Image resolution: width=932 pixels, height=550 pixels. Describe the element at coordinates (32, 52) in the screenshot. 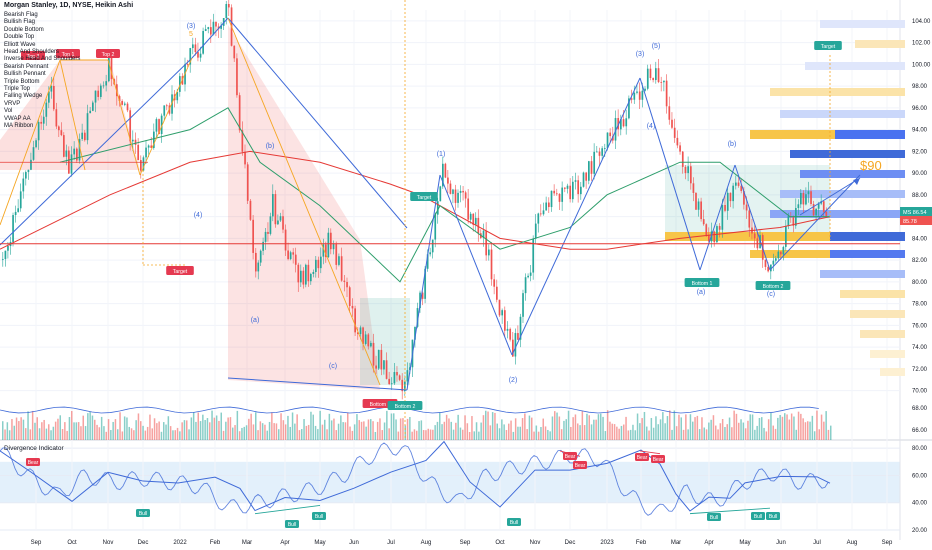

I see `indicator-legend-item: Head And Shoulders` at that location.